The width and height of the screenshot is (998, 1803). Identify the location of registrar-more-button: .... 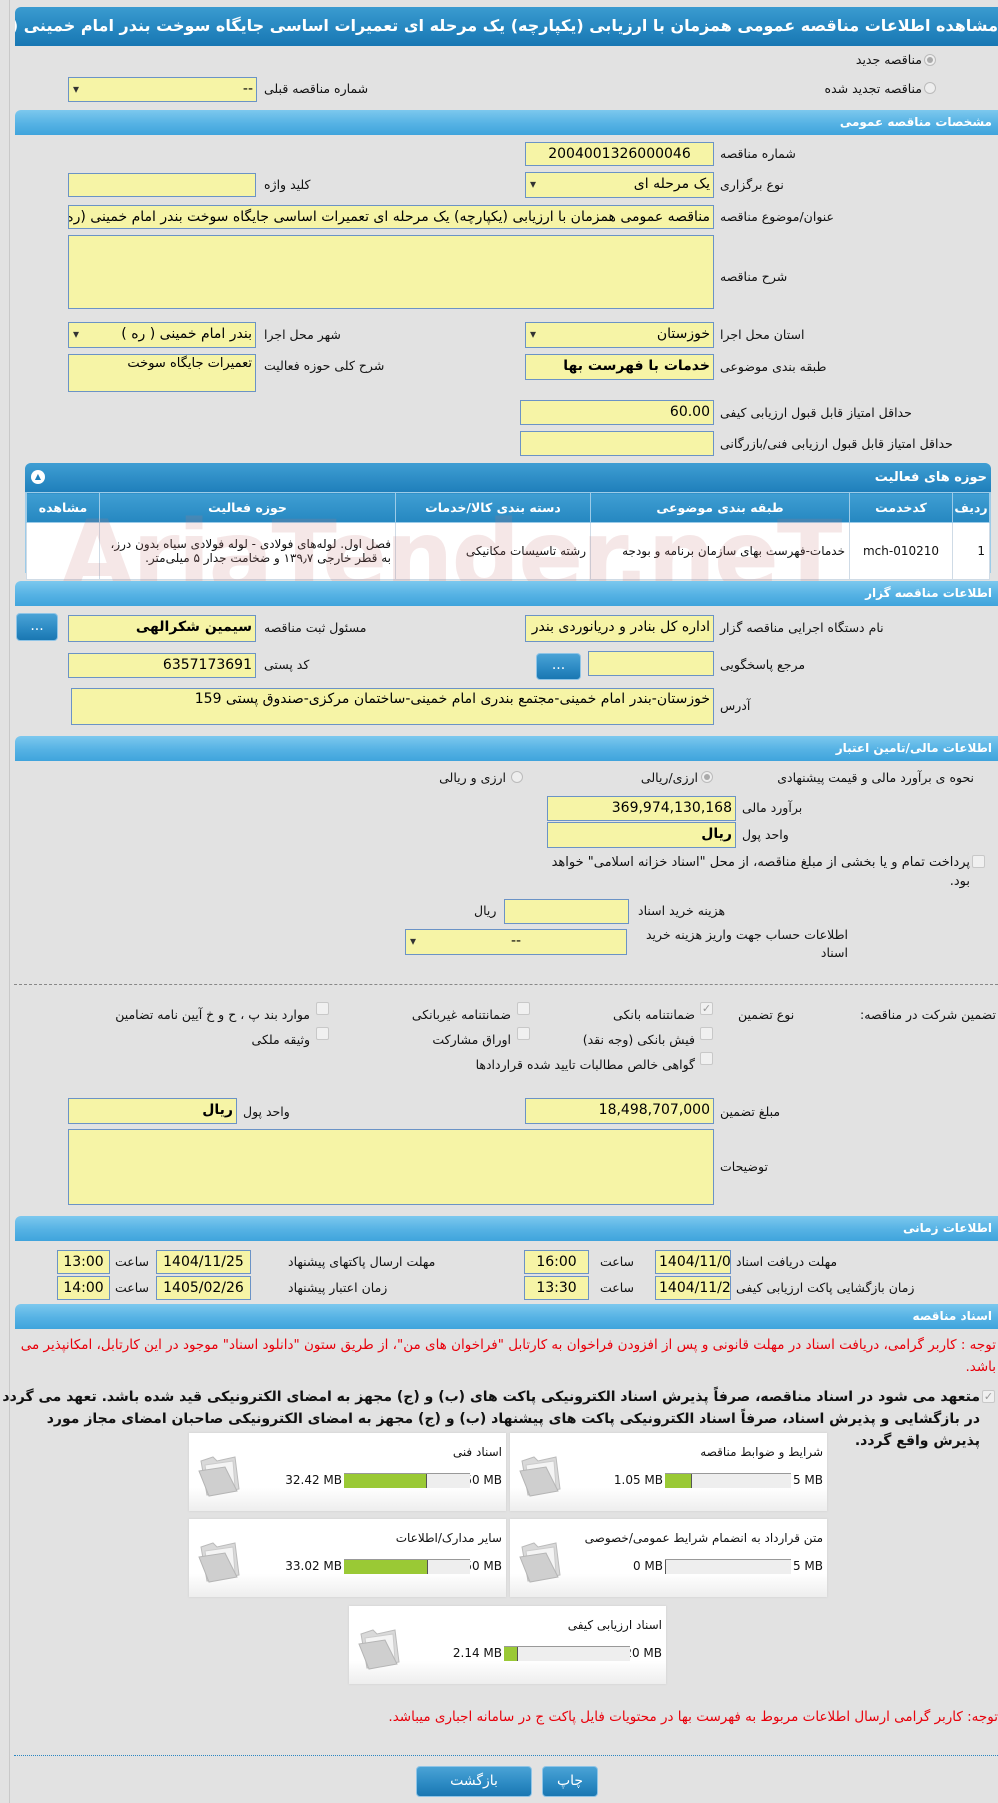
(37, 627).